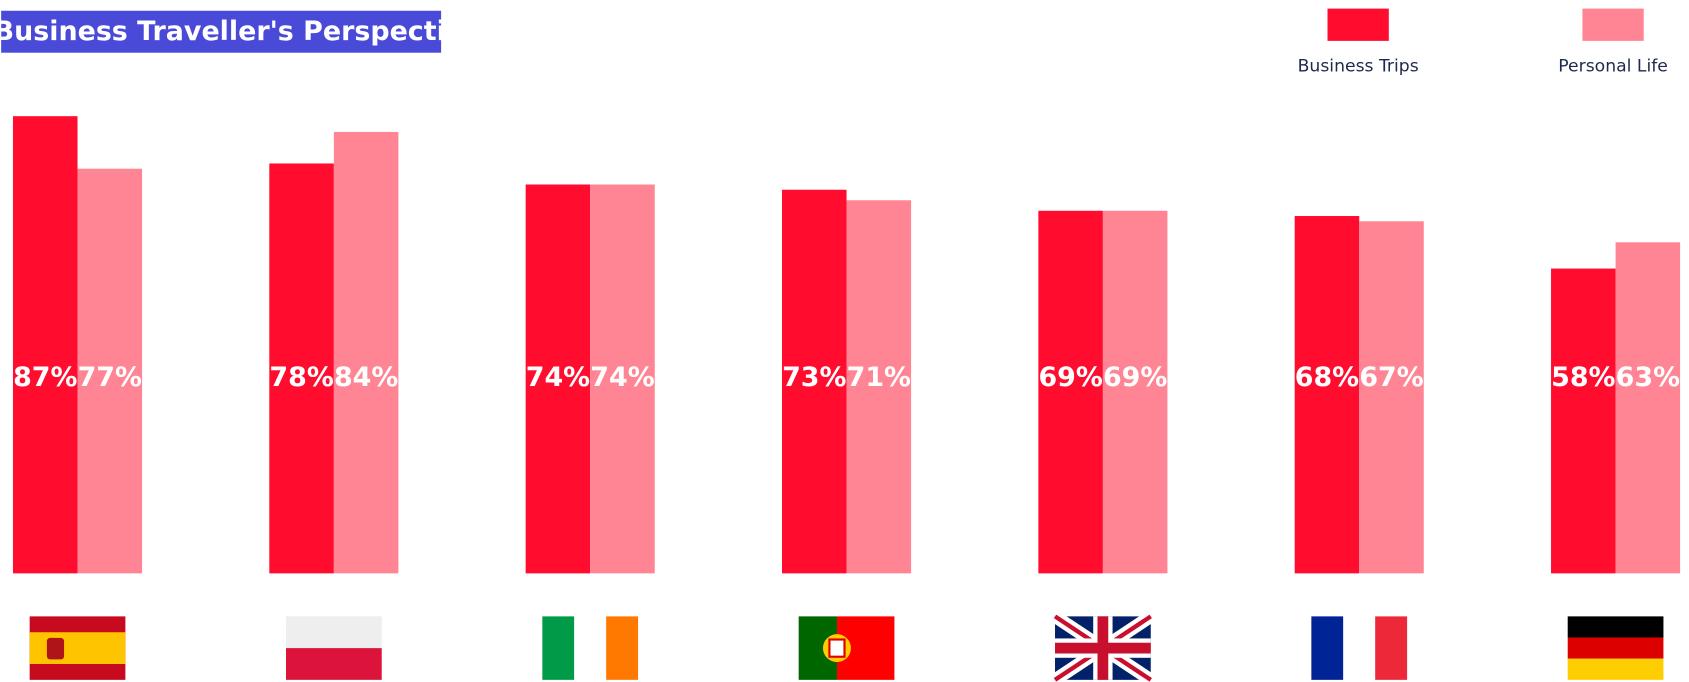 Image resolution: width=1689 pixels, height=682 pixels. Describe the element at coordinates (45, 377) in the screenshot. I see `value-label: 87%` at that location.